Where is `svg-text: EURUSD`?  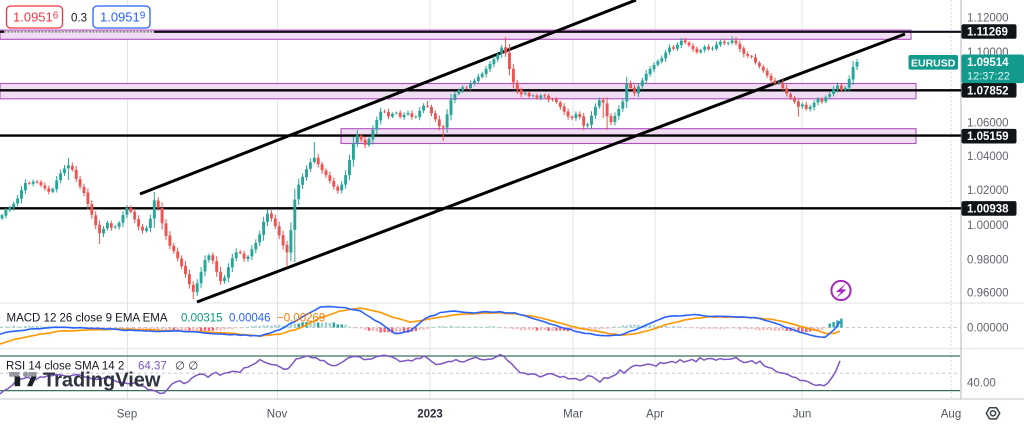 svg-text: EURUSD is located at coordinates (933, 64).